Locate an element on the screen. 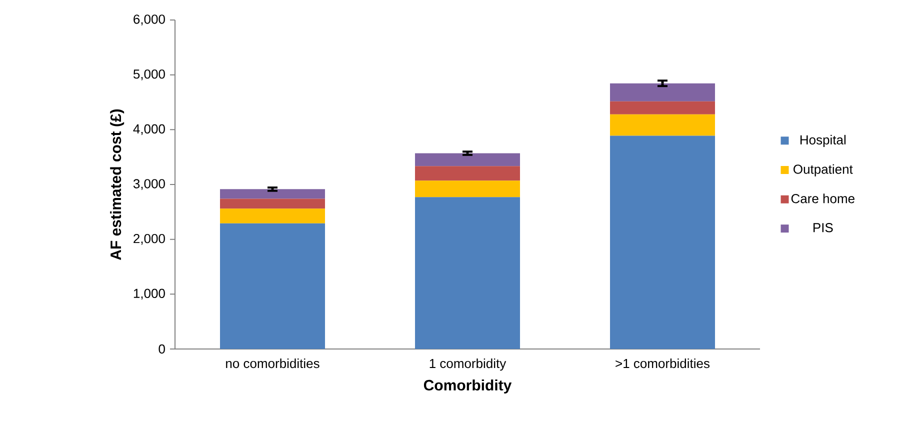  legend-label: Outpatient is located at coordinates (823, 170).